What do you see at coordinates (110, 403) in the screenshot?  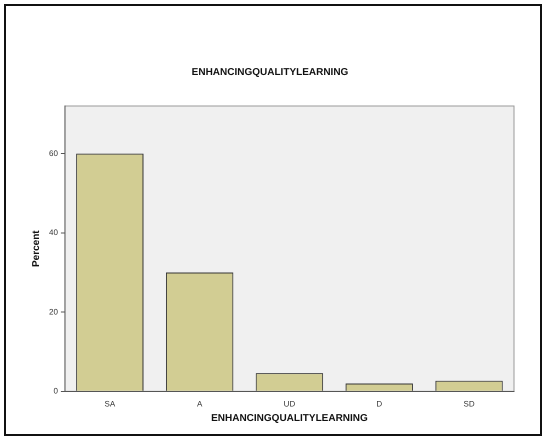 I see `x-tick-label: SA` at bounding box center [110, 403].